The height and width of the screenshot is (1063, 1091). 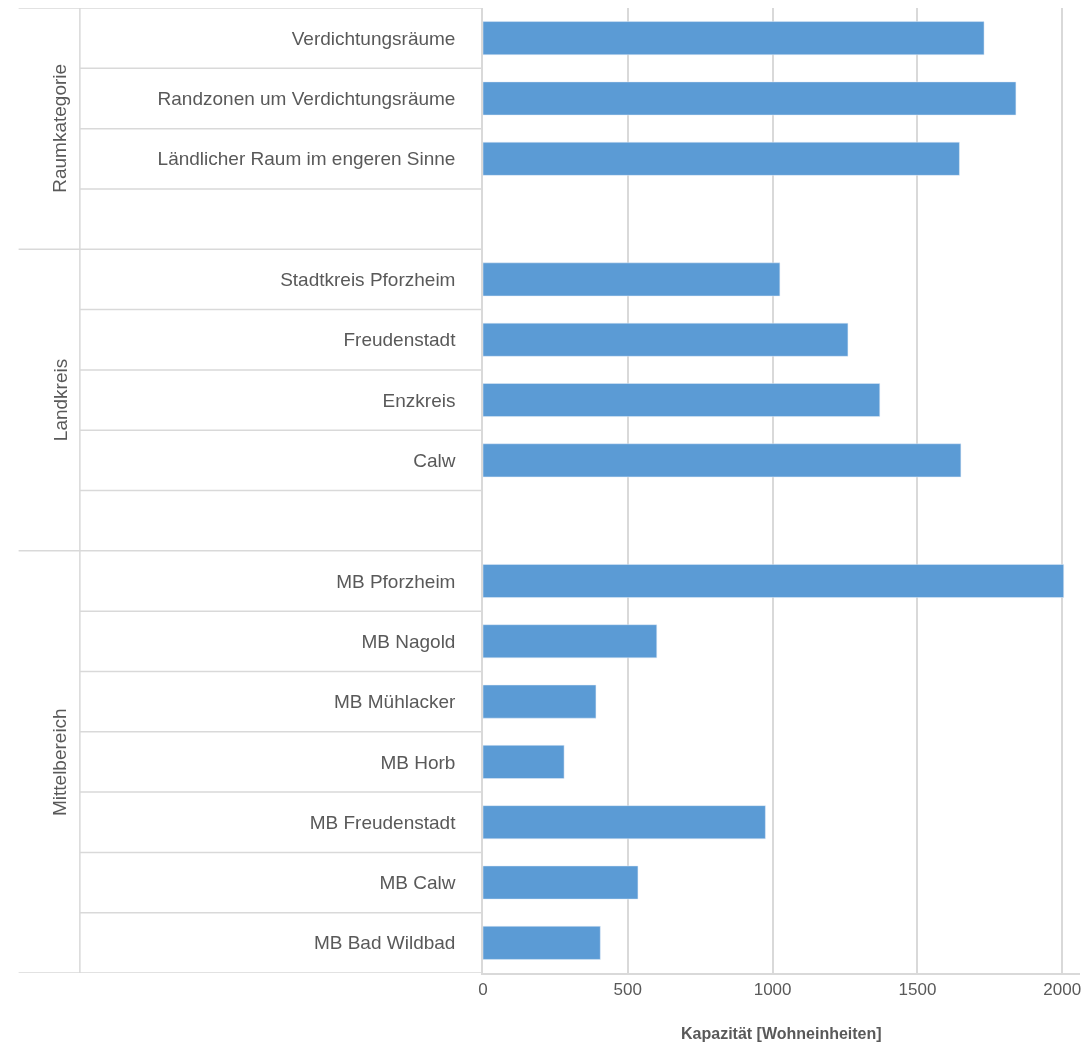 I want to click on text: Landkreis, so click(x=61, y=400).